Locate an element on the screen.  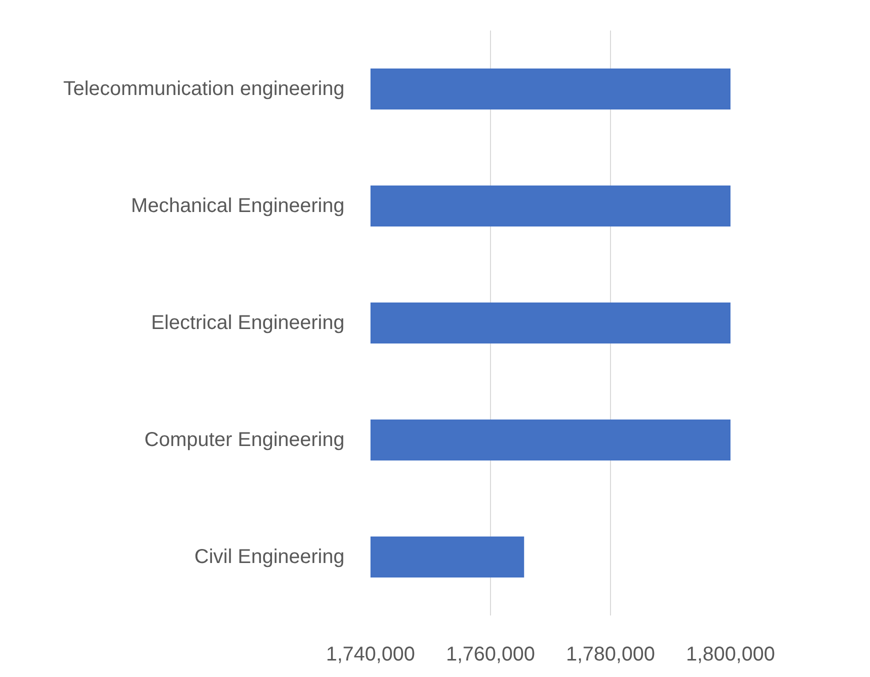
y-tick-label: Civil Engineering is located at coordinates (269, 557).